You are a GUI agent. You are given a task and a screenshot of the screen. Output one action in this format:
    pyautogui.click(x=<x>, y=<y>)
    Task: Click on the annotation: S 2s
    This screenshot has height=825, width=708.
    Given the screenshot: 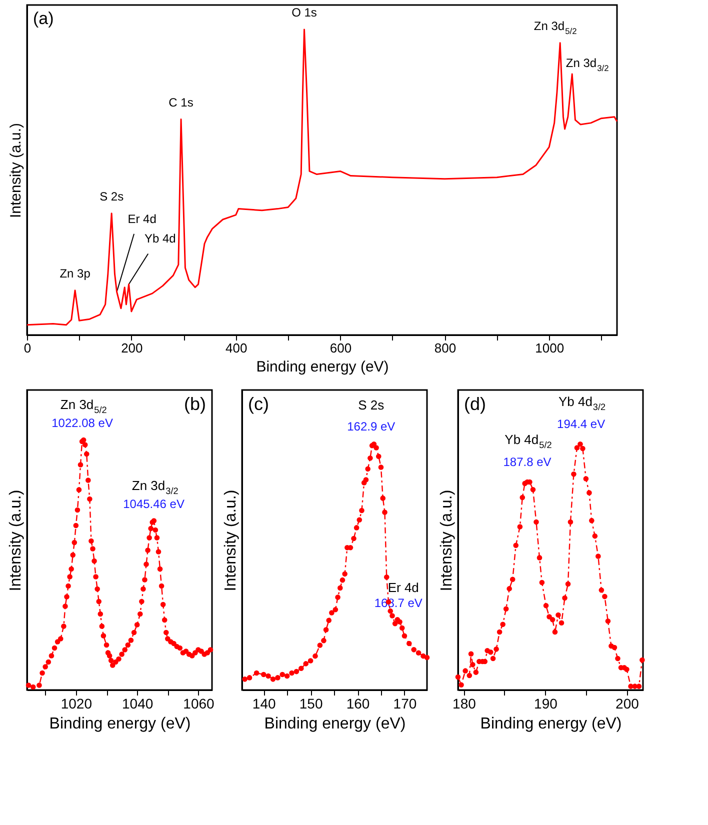 What is the action you would take?
    pyautogui.click(x=112, y=196)
    